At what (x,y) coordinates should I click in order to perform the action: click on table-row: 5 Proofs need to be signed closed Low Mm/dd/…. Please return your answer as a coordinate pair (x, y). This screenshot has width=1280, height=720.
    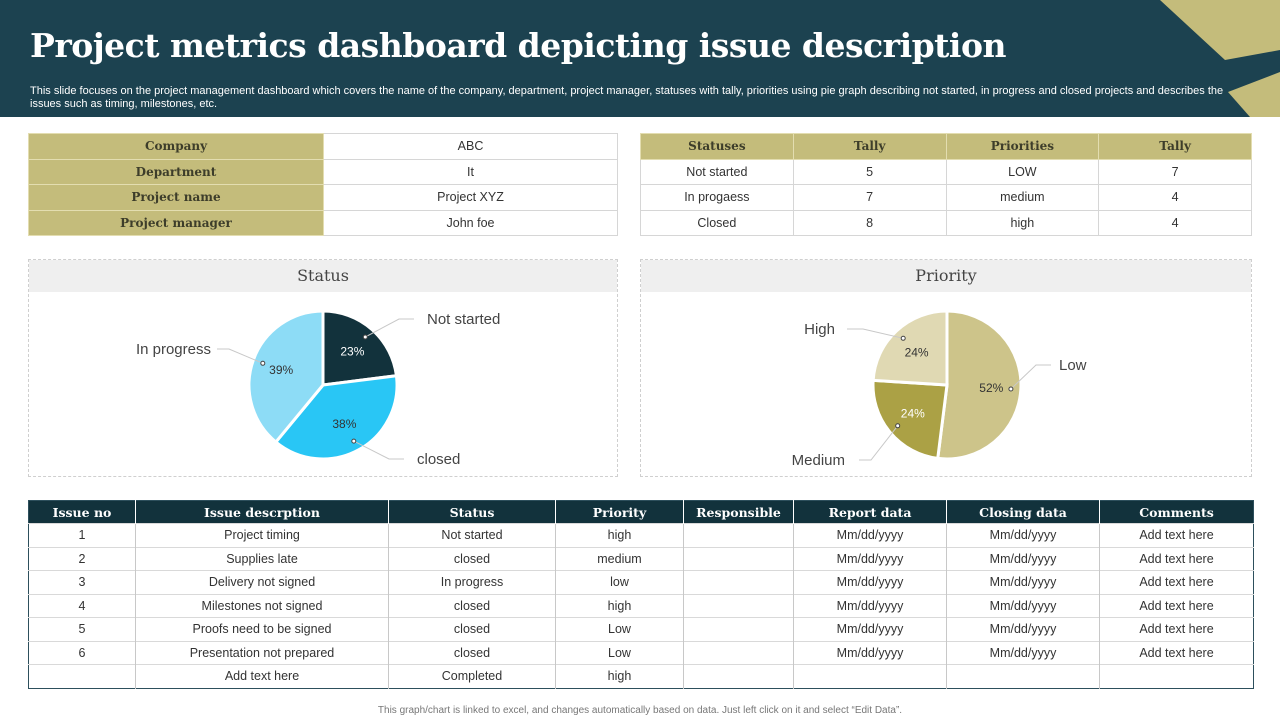
    Looking at the image, I should click on (641, 629).